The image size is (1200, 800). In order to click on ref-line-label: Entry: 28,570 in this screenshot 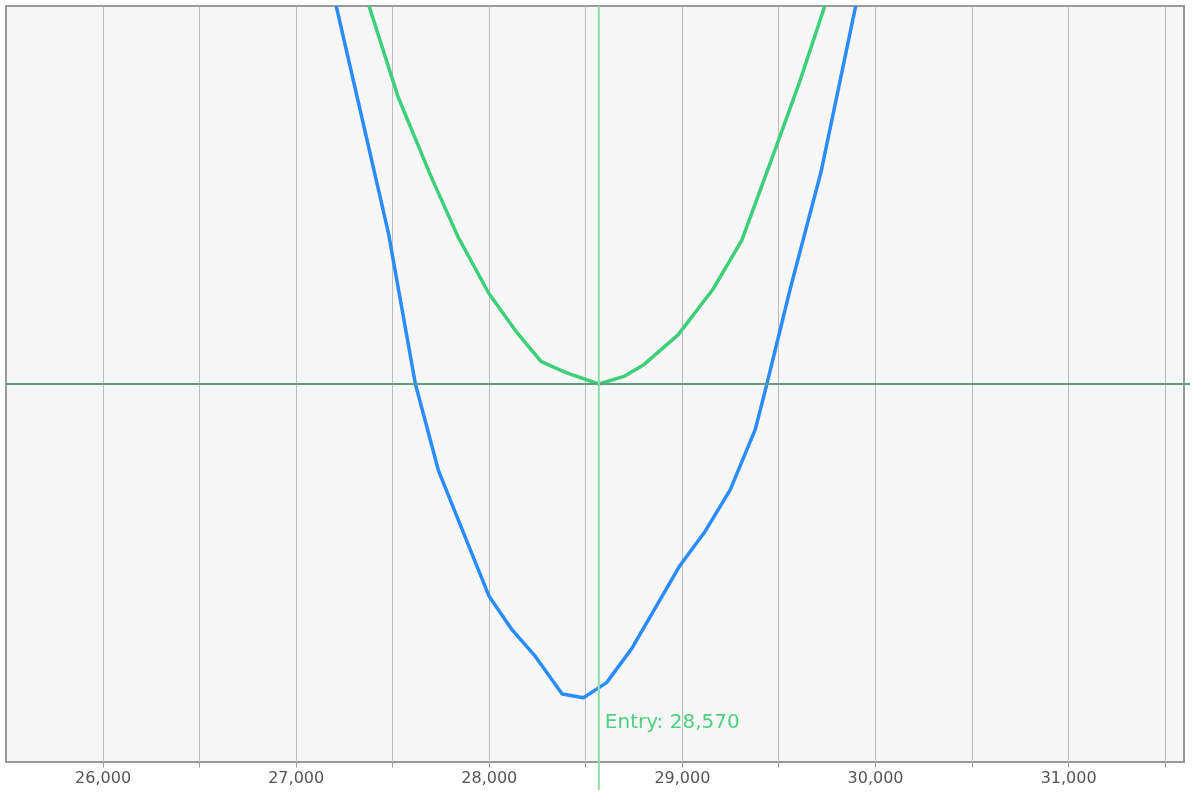, I will do `click(672, 721)`.